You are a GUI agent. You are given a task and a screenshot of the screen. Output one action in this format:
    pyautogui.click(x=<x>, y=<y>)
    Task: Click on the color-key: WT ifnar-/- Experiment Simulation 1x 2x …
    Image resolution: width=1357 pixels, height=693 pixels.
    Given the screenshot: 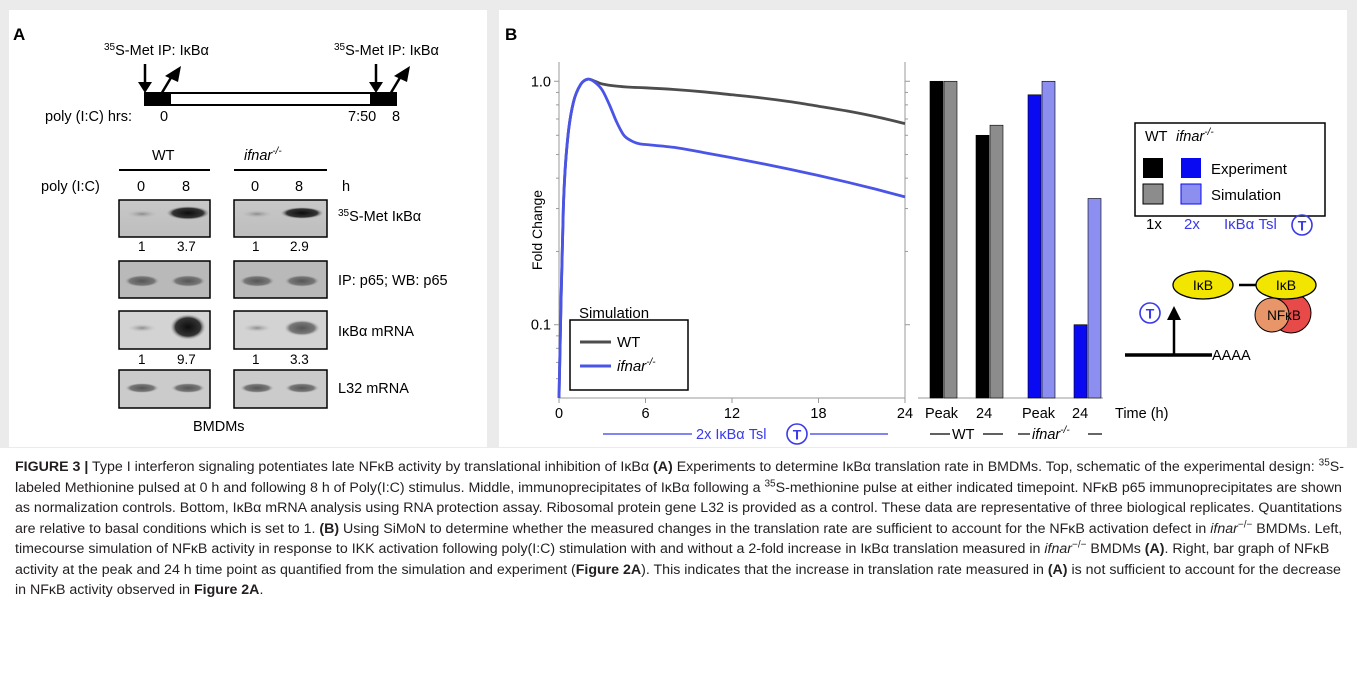 What is the action you would take?
    pyautogui.click(x=1230, y=179)
    